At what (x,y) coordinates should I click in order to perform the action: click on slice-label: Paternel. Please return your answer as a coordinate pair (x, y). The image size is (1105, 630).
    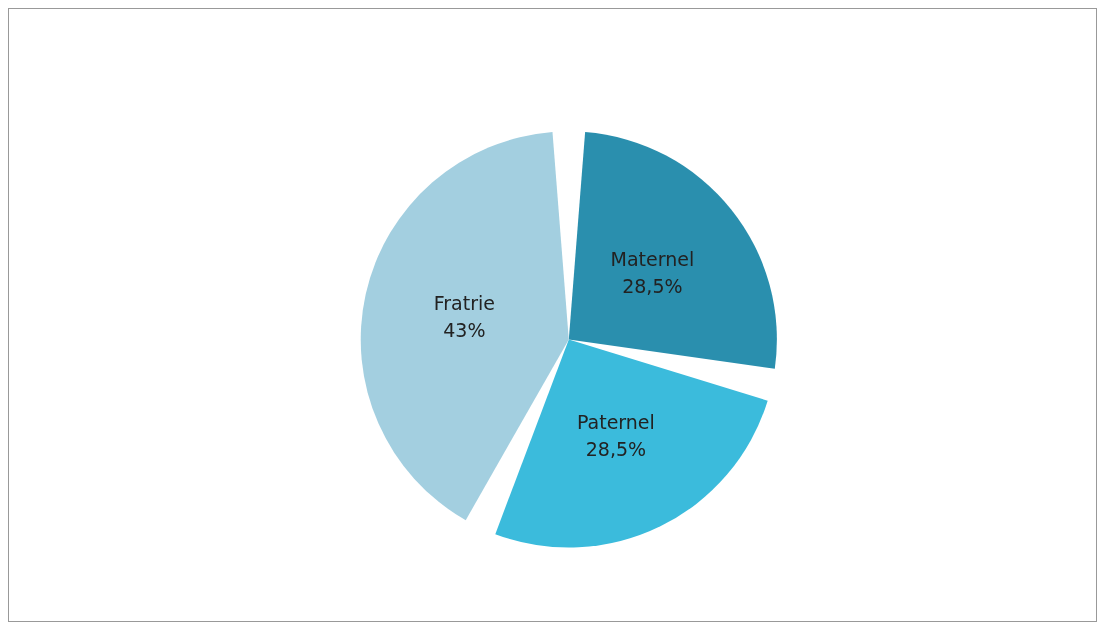
    Looking at the image, I should click on (615, 422).